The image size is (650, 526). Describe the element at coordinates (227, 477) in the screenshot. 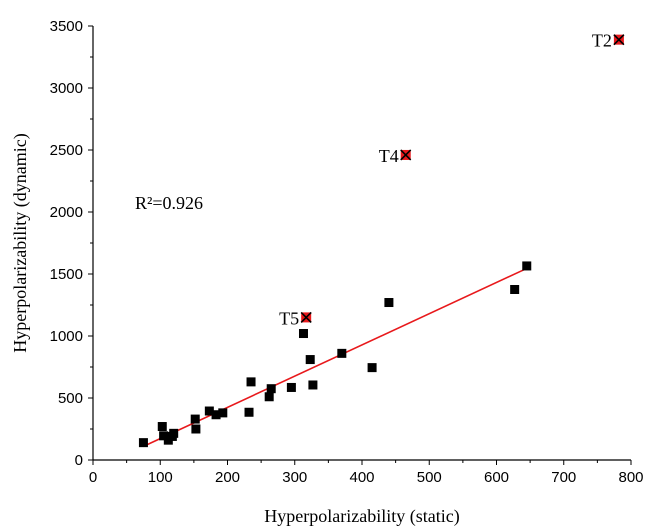

I see `x-tick-label: 200` at that location.